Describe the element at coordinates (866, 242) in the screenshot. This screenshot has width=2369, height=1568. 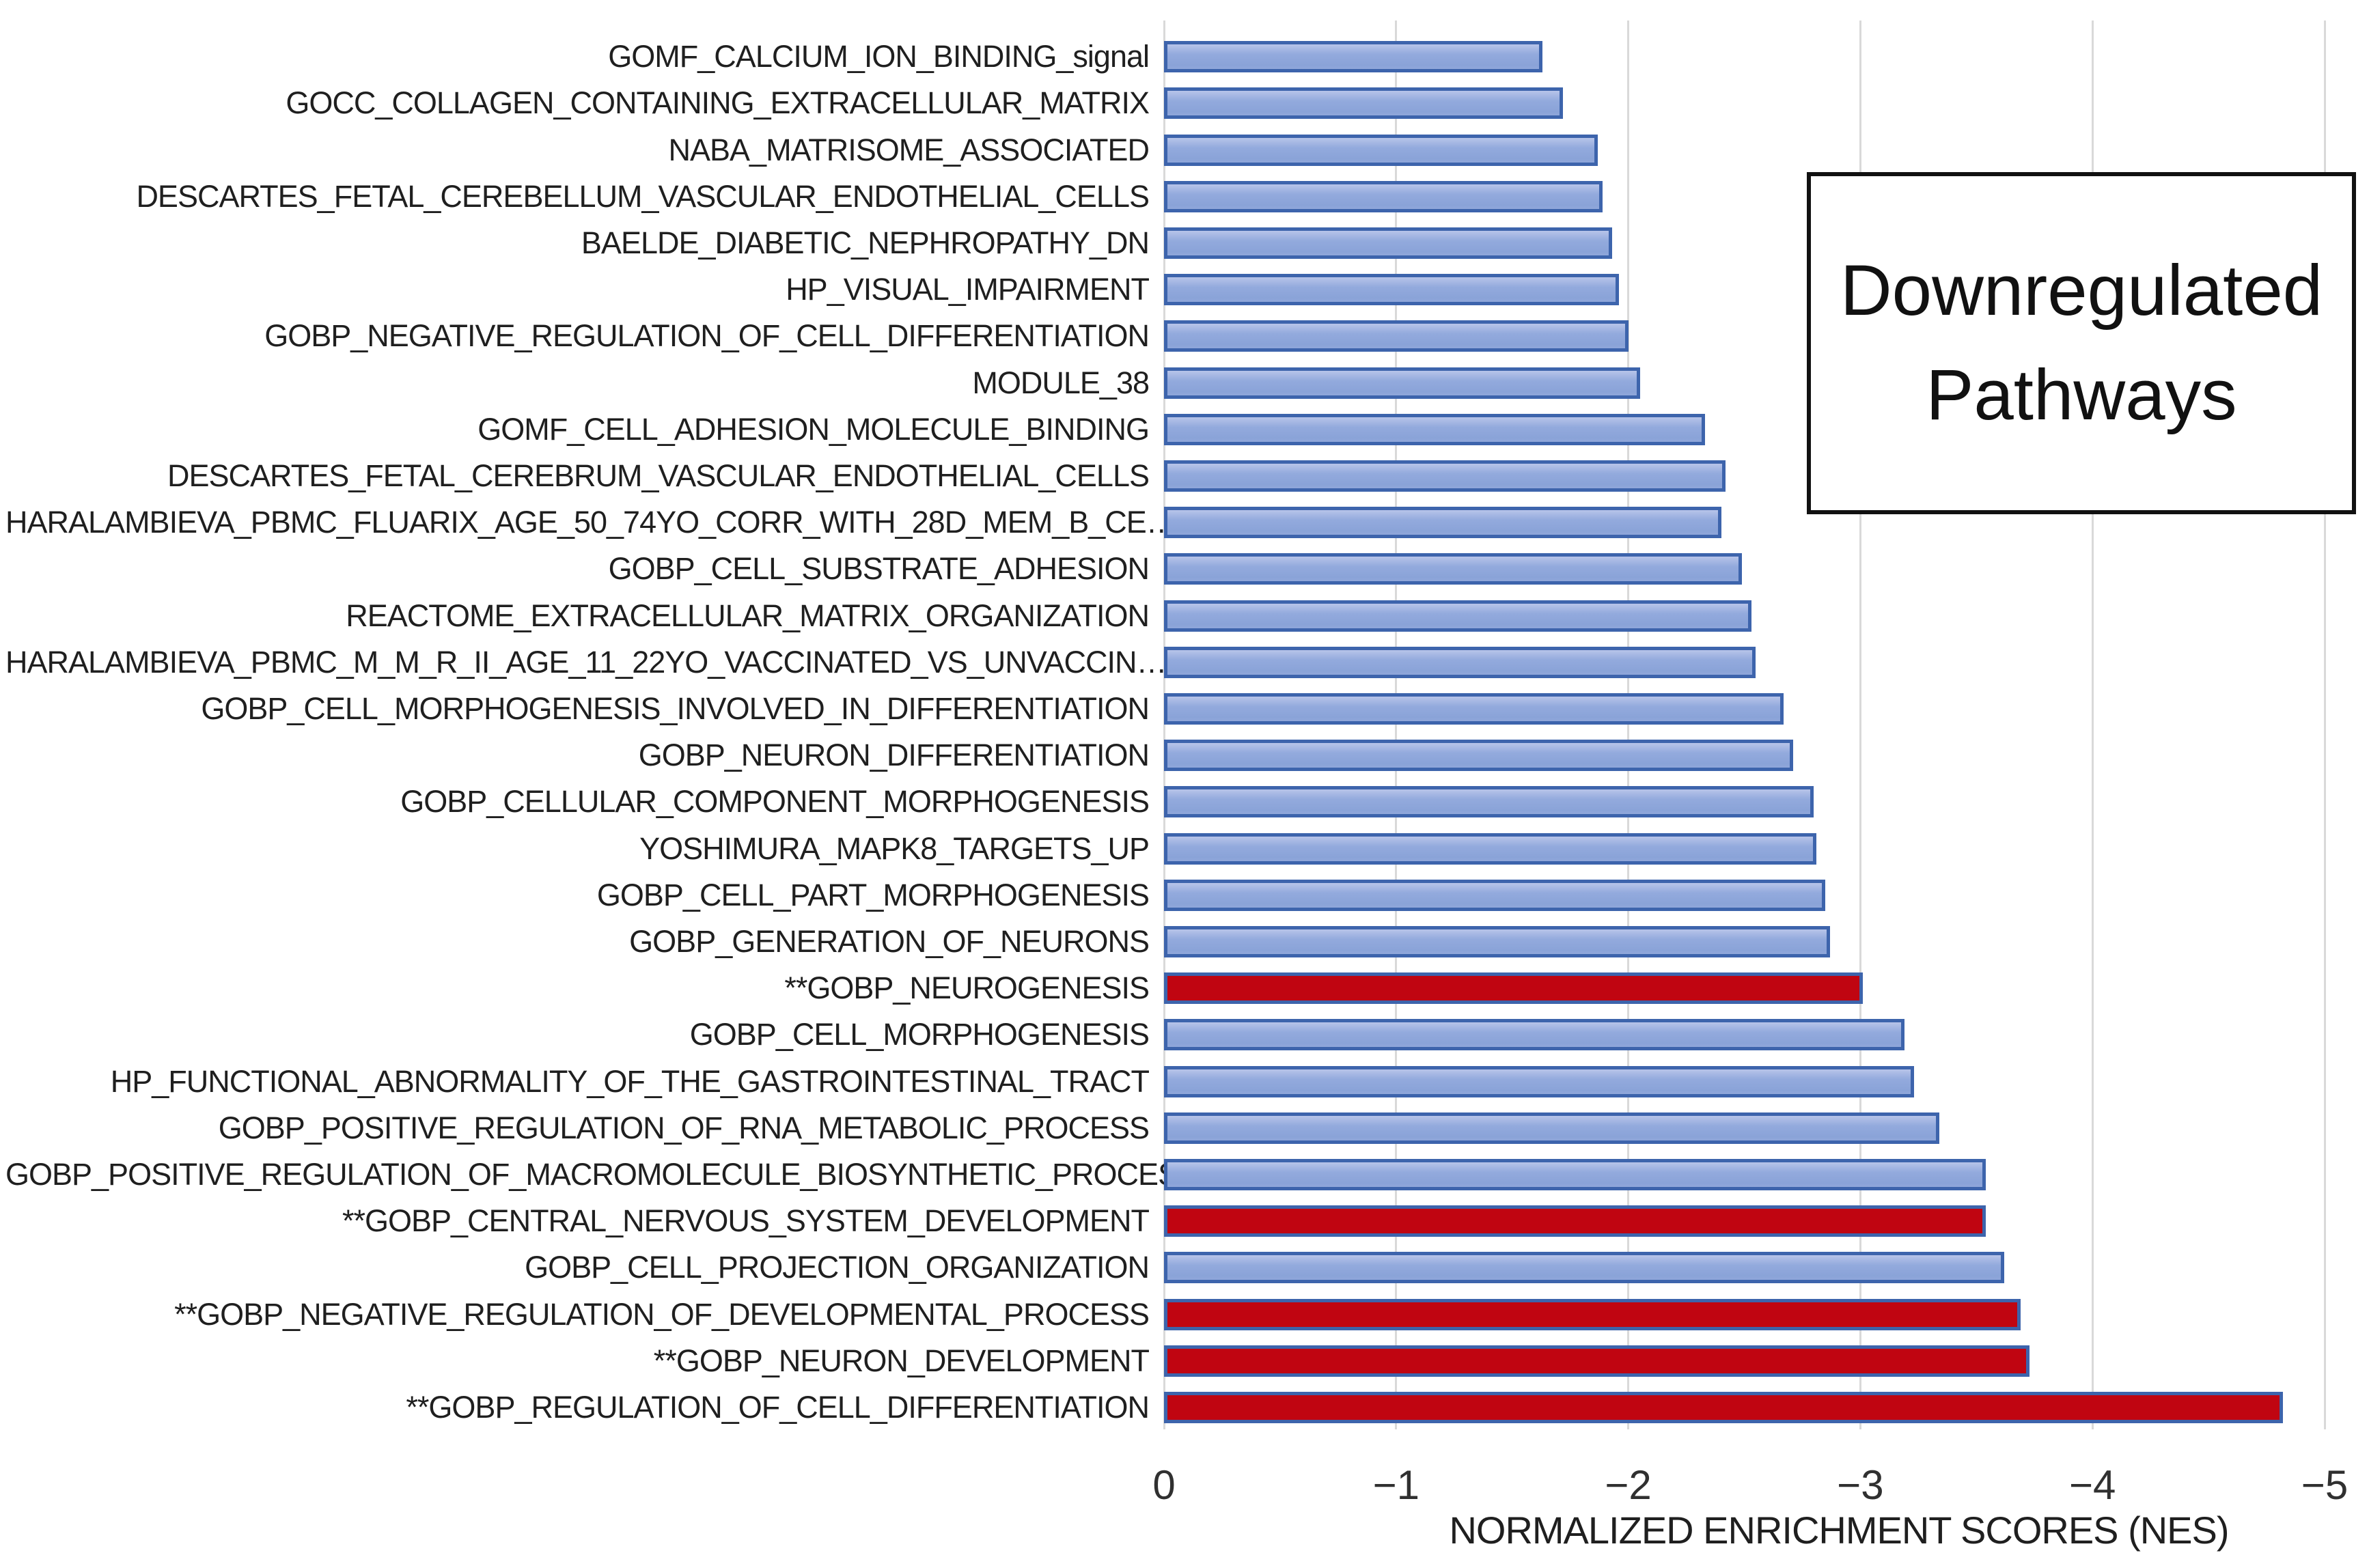
I see `category-label: BAELDE_DIABETIC_NEPHROPATHY_DN` at that location.